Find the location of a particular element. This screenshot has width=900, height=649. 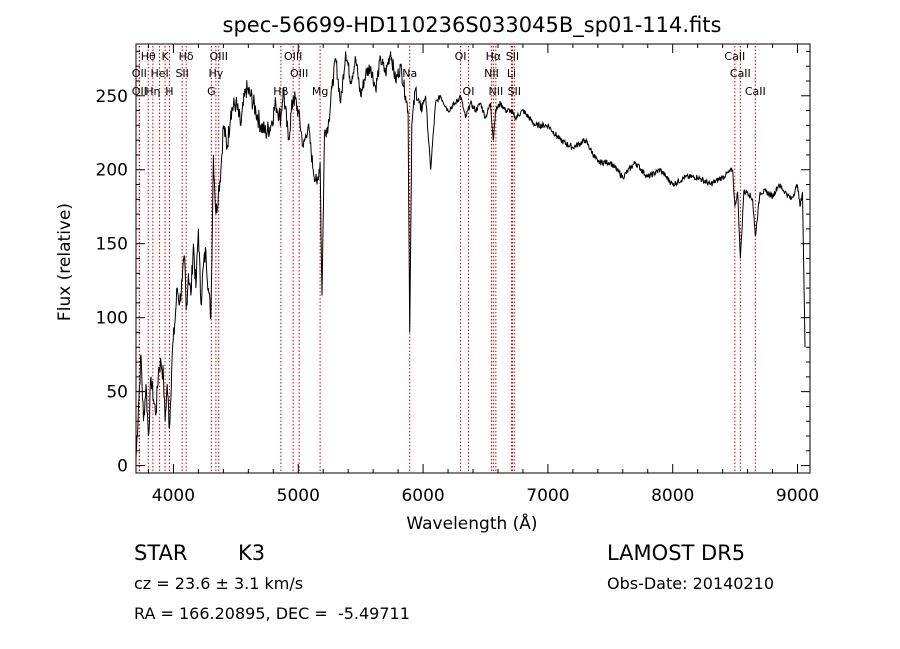

marker-label-27: CaII is located at coordinates (755, 91).